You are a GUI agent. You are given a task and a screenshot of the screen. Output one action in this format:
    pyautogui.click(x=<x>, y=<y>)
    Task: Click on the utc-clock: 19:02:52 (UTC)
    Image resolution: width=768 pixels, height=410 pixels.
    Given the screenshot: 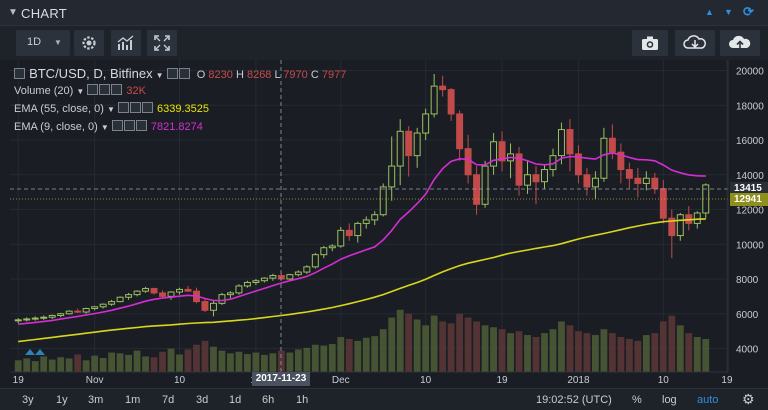 What is the action you would take?
    pyautogui.click(x=574, y=400)
    